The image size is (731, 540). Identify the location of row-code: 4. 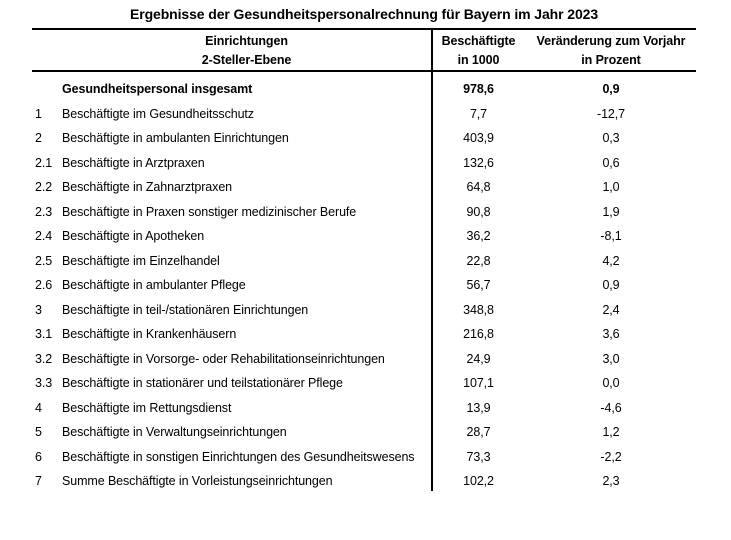
(38, 407).